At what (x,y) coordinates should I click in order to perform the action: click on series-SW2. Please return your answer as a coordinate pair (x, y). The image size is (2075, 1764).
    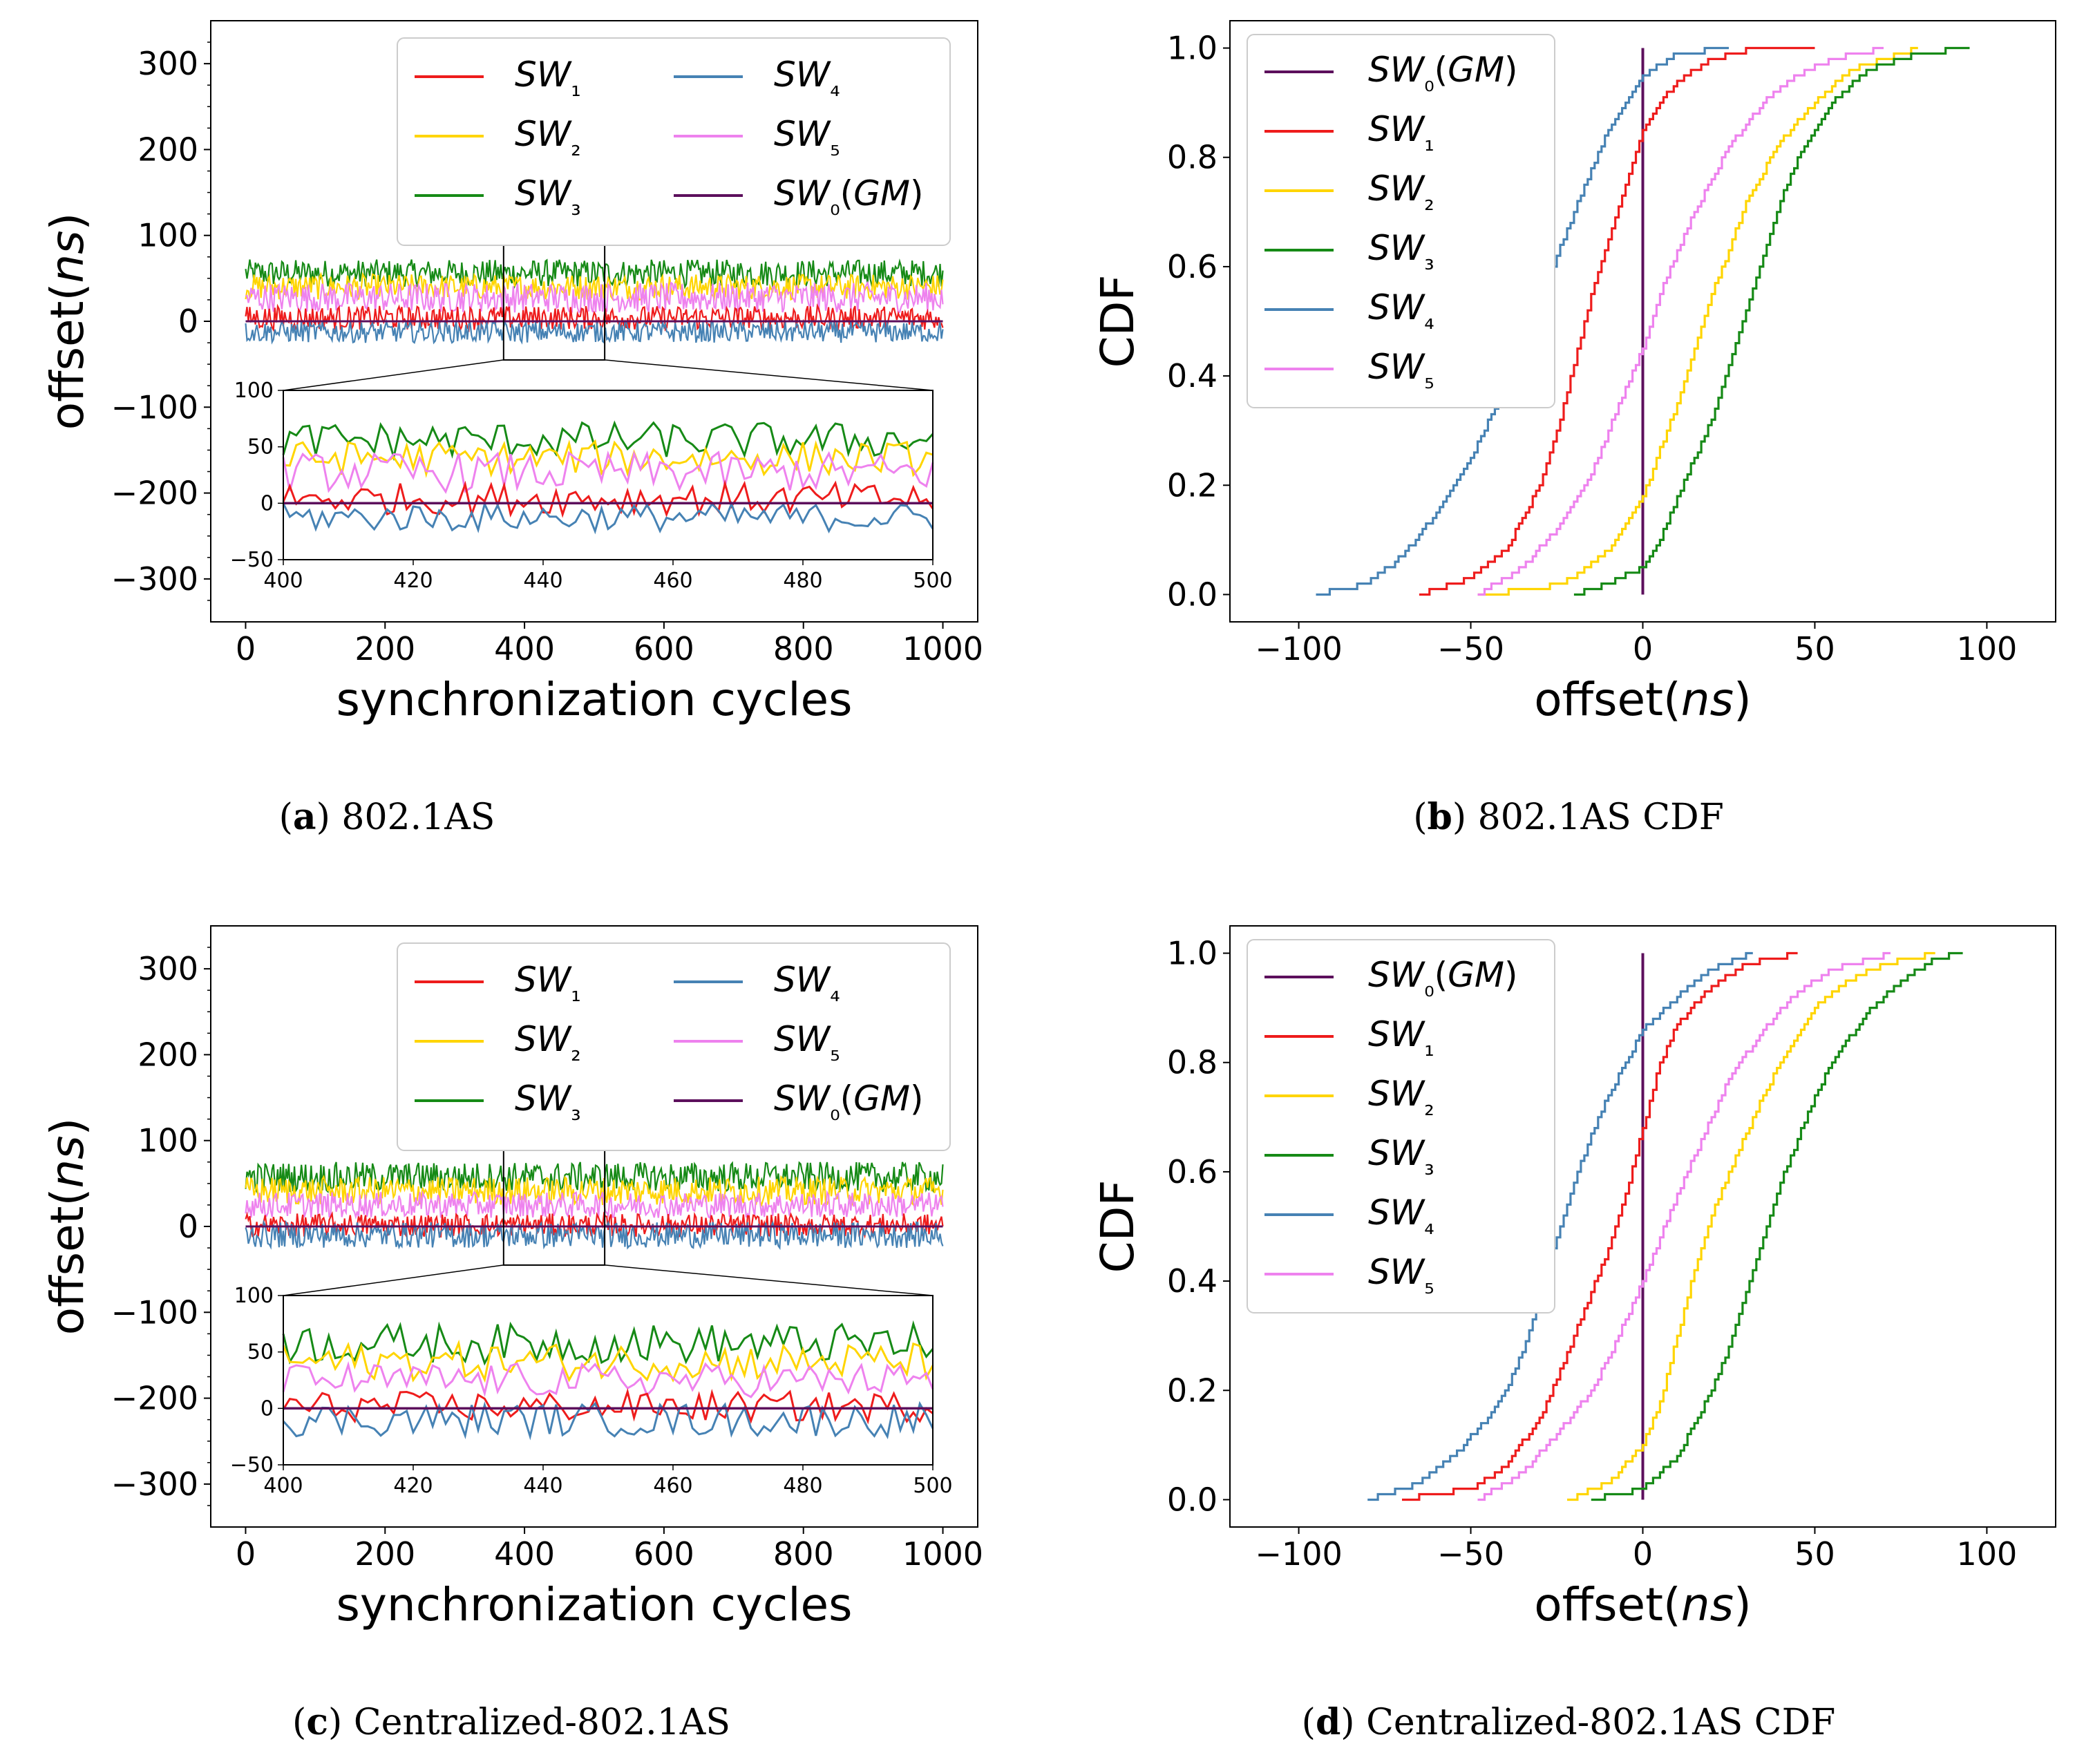
    Looking at the image, I should click on (594, 287).